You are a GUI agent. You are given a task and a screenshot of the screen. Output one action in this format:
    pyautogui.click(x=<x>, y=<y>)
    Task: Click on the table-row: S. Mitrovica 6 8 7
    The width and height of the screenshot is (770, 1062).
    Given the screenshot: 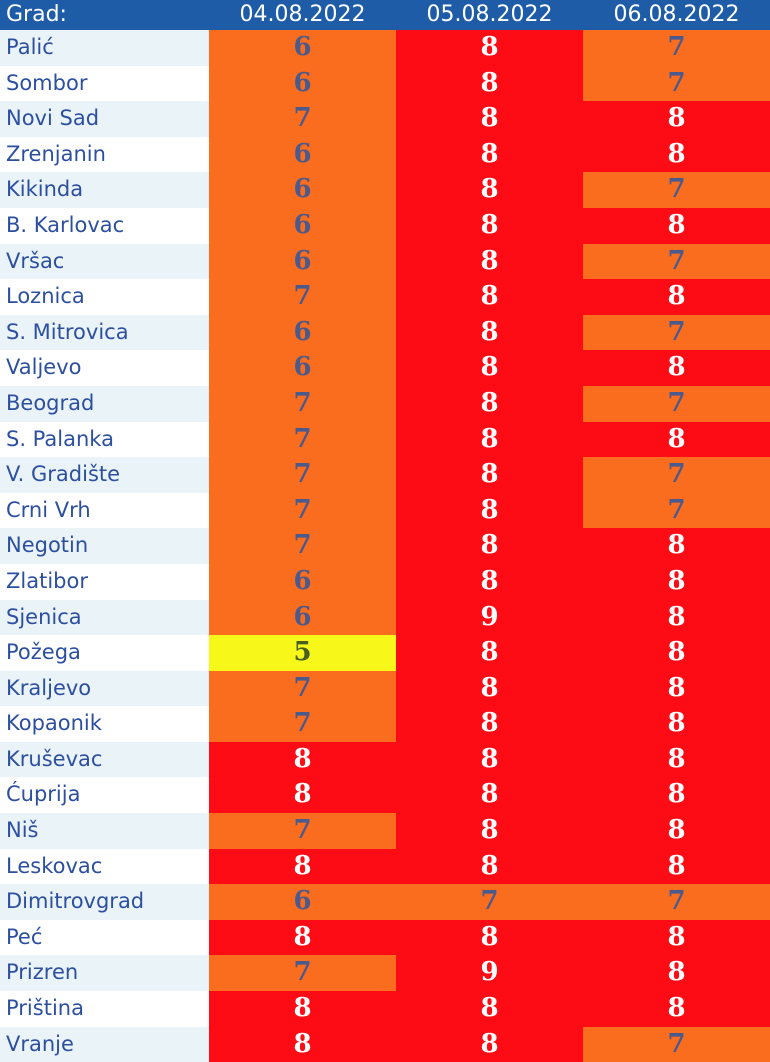 What is the action you would take?
    pyautogui.click(x=385, y=332)
    